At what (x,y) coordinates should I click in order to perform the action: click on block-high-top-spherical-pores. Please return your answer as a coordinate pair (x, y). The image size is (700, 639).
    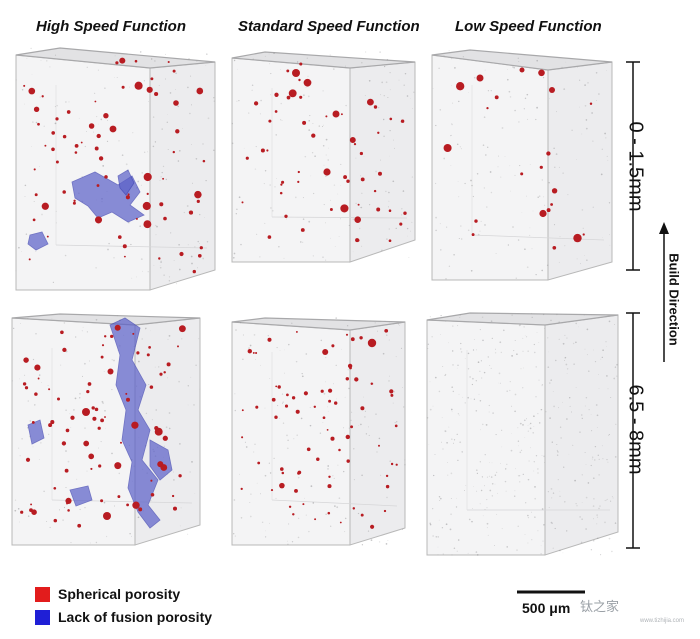
    Looking at the image, I should click on (114, 165).